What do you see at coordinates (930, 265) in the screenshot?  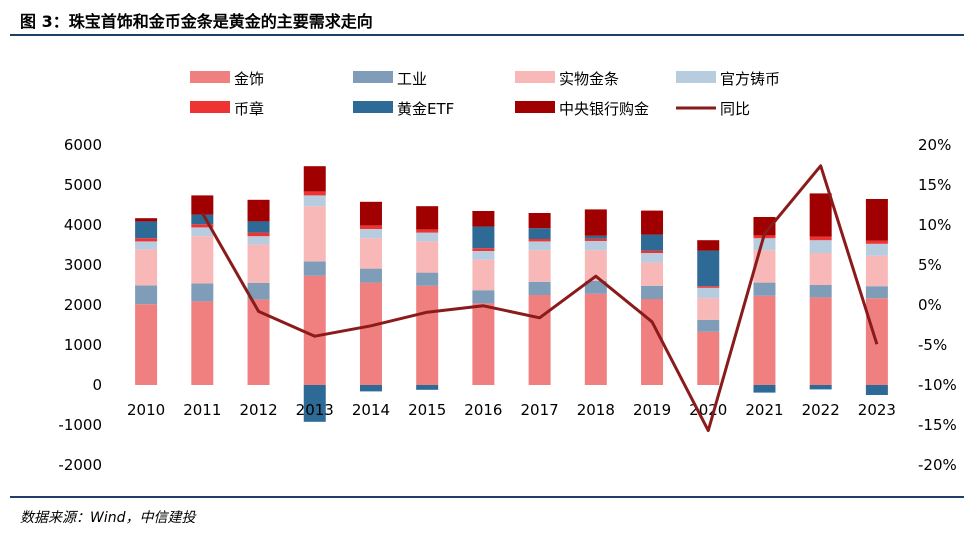 I see `right-tick-label: 5%` at bounding box center [930, 265].